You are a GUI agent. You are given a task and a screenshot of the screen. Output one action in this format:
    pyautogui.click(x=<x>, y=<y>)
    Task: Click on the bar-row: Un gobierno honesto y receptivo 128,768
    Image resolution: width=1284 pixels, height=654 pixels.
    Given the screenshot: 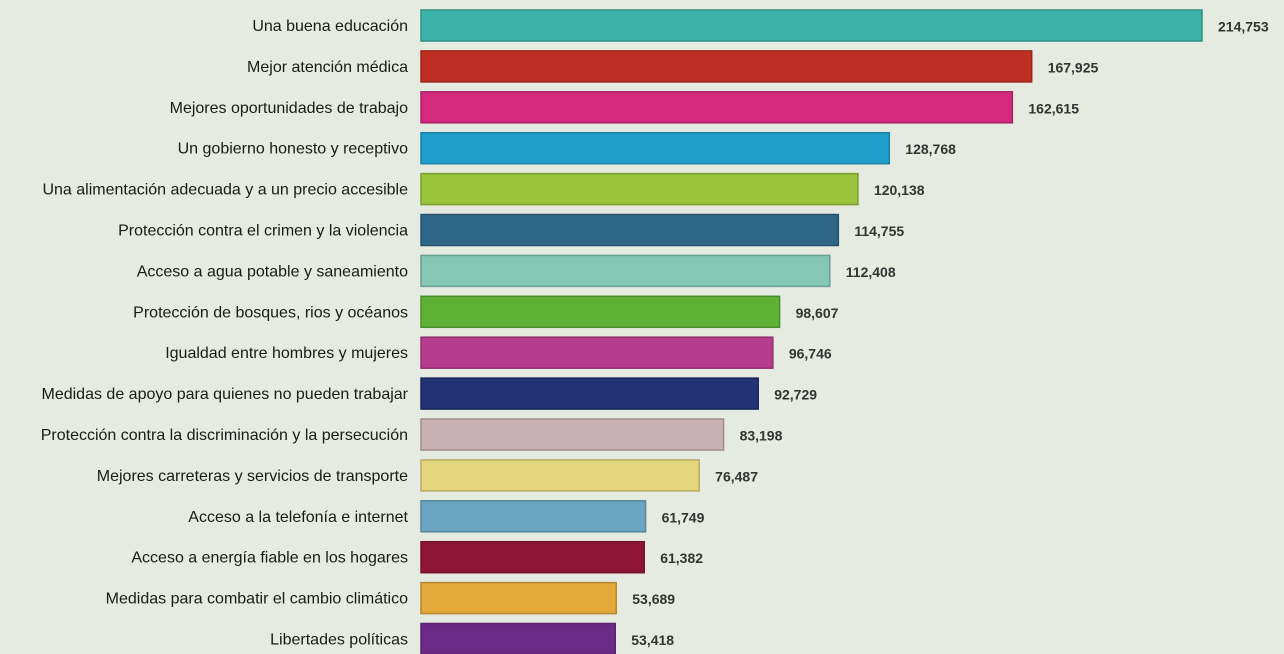 What is the action you would take?
    pyautogui.click(x=567, y=148)
    